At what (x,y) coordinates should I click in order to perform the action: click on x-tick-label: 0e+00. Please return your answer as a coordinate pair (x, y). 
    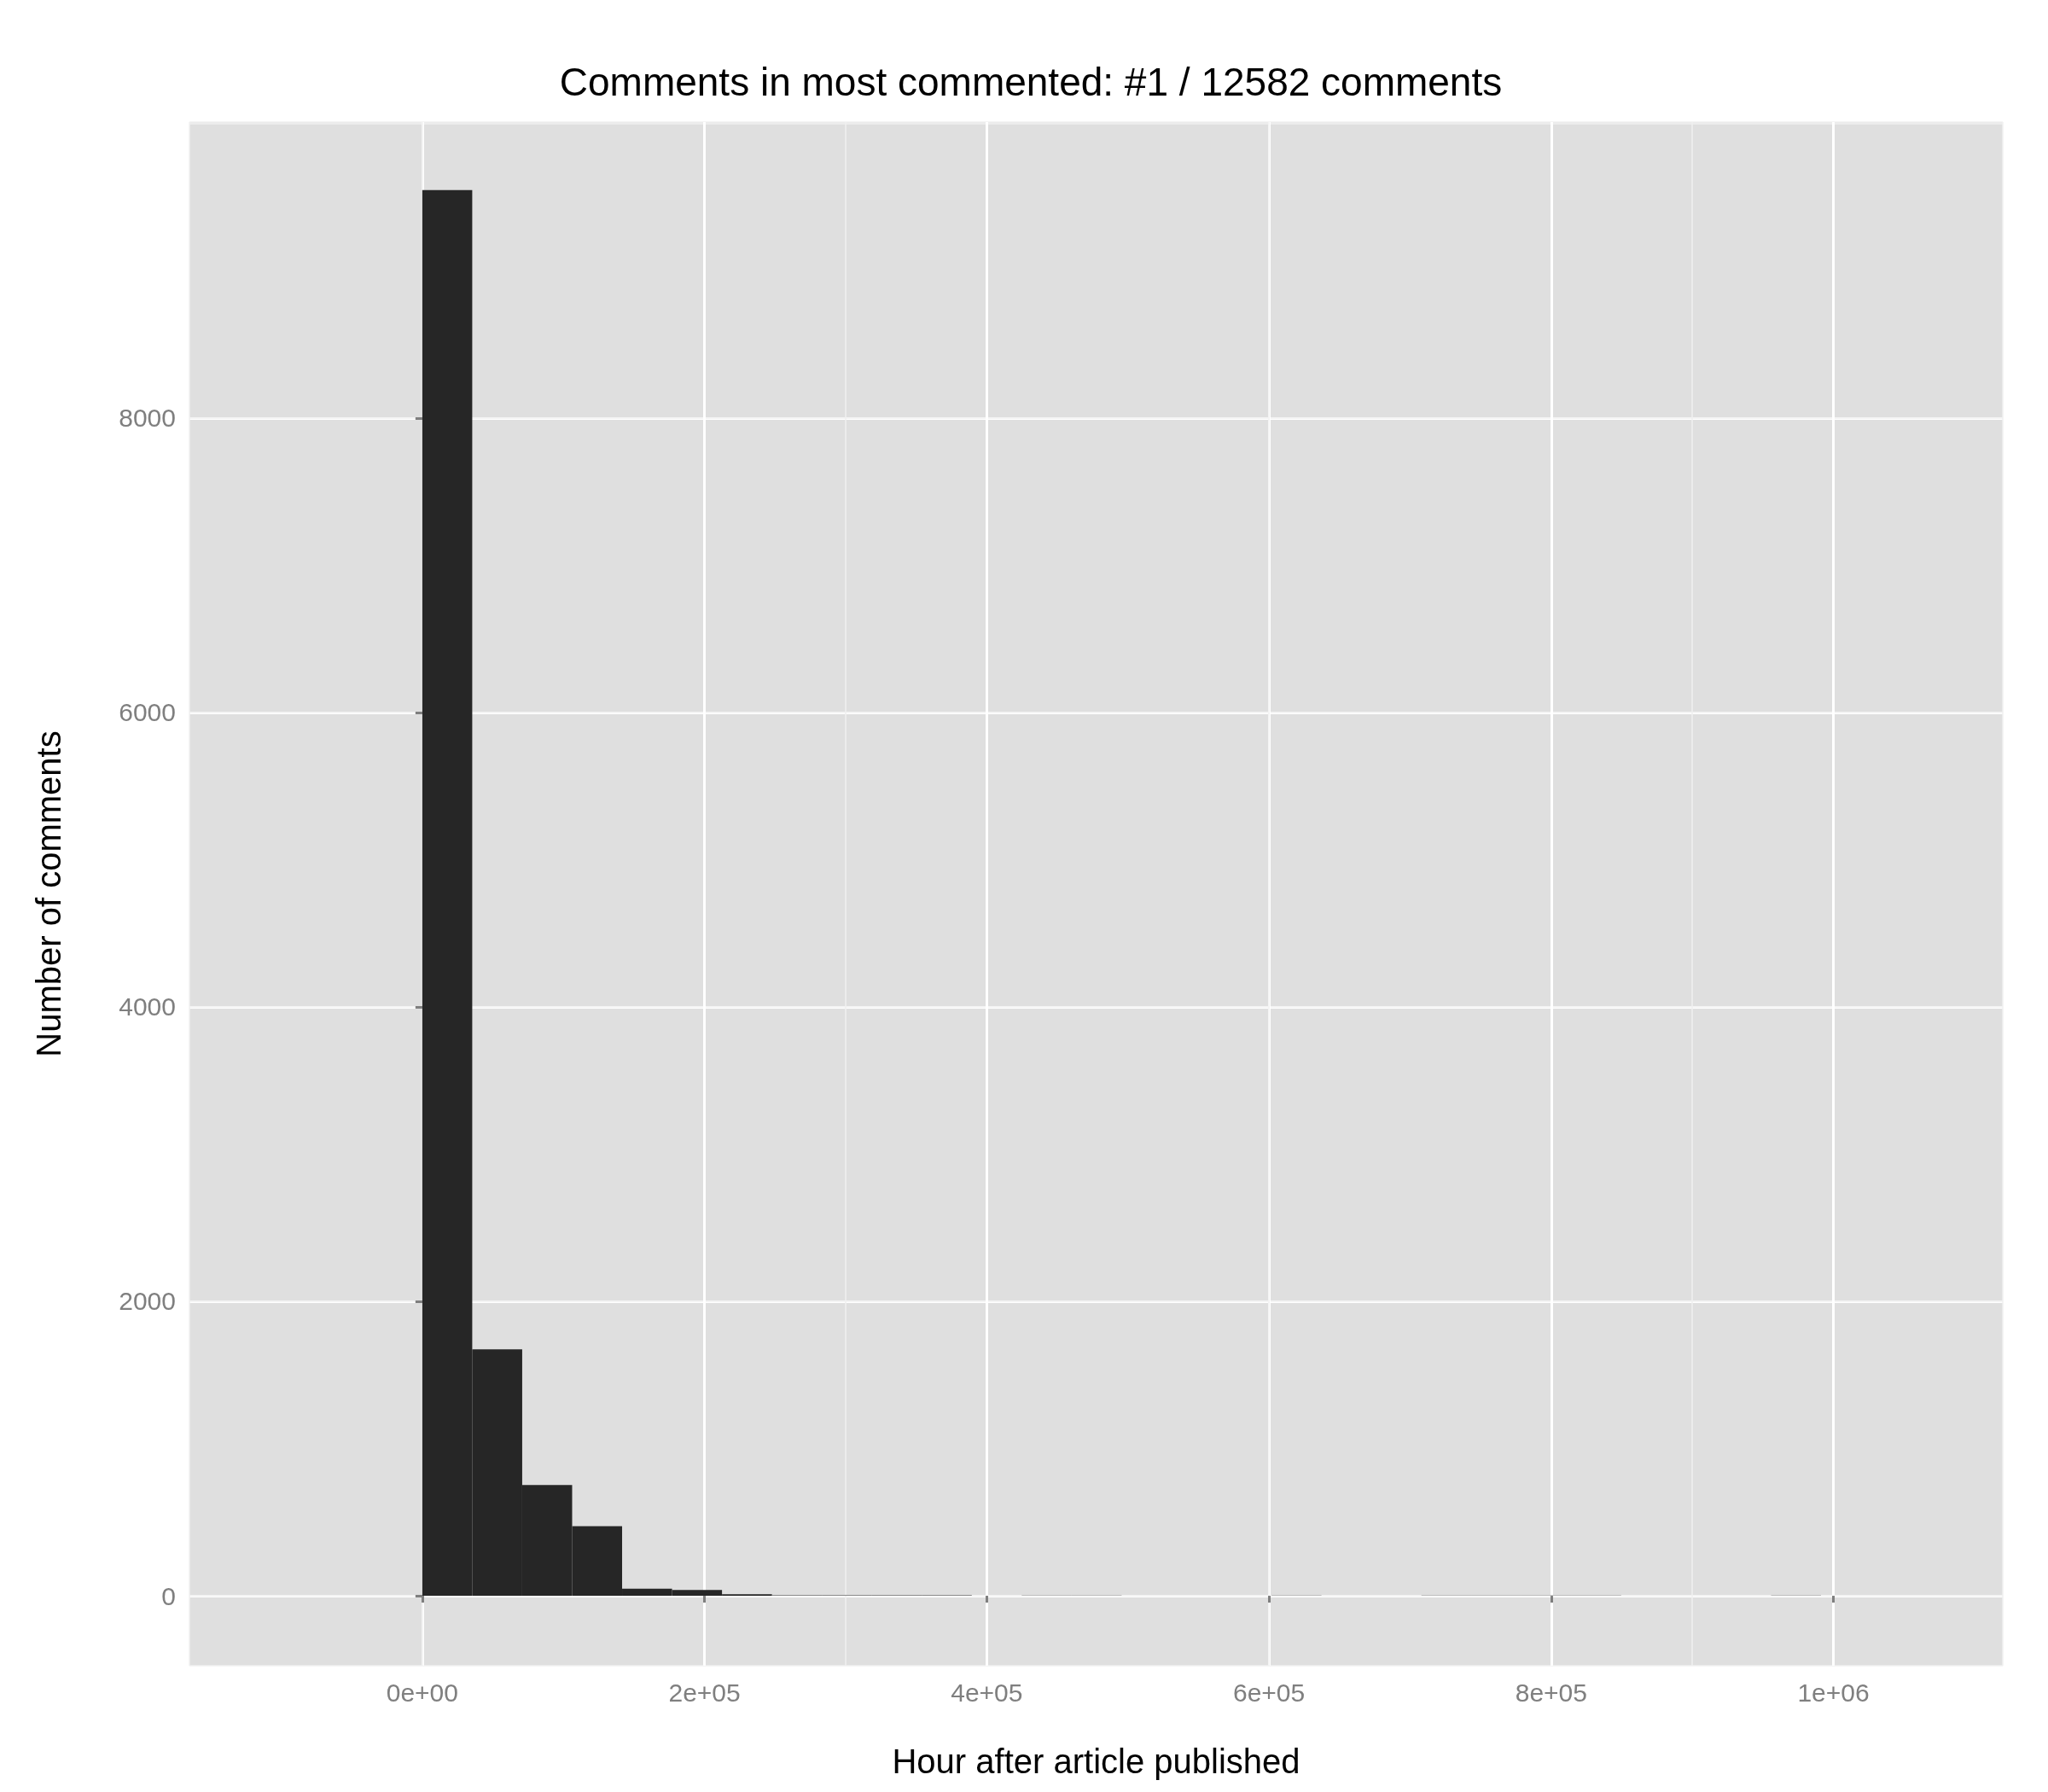
    Looking at the image, I should click on (422, 1692).